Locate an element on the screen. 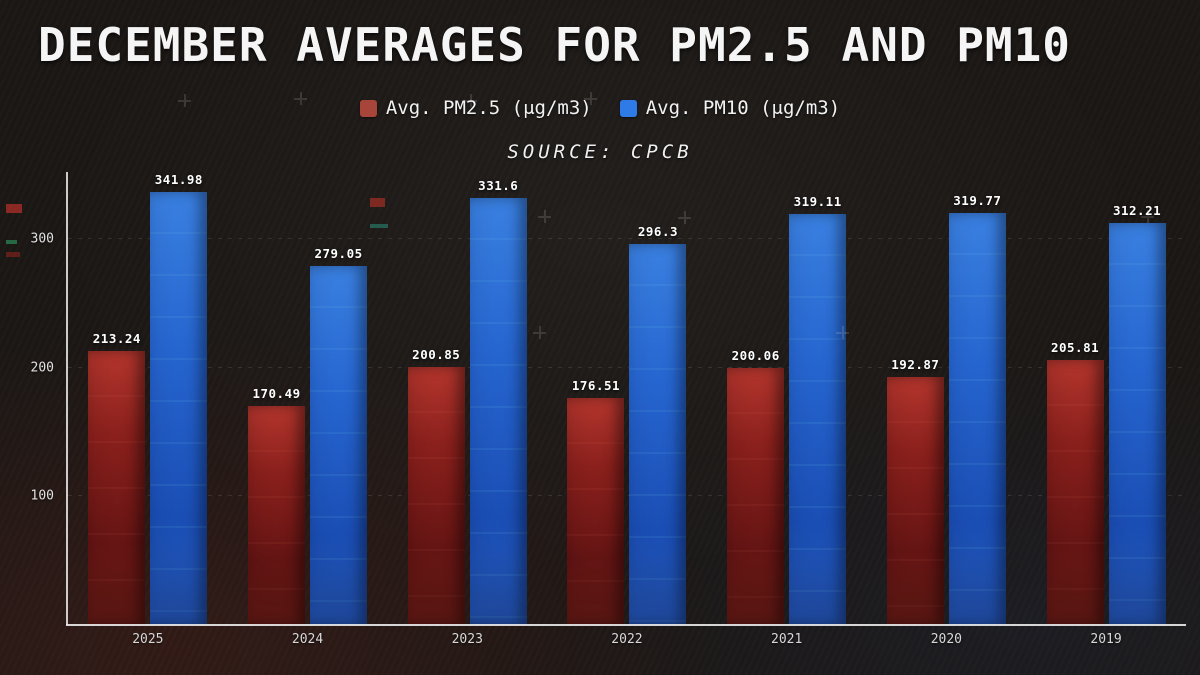 The width and height of the screenshot is (1200, 675). pm25-bar: 205.81 is located at coordinates (1075, 398).